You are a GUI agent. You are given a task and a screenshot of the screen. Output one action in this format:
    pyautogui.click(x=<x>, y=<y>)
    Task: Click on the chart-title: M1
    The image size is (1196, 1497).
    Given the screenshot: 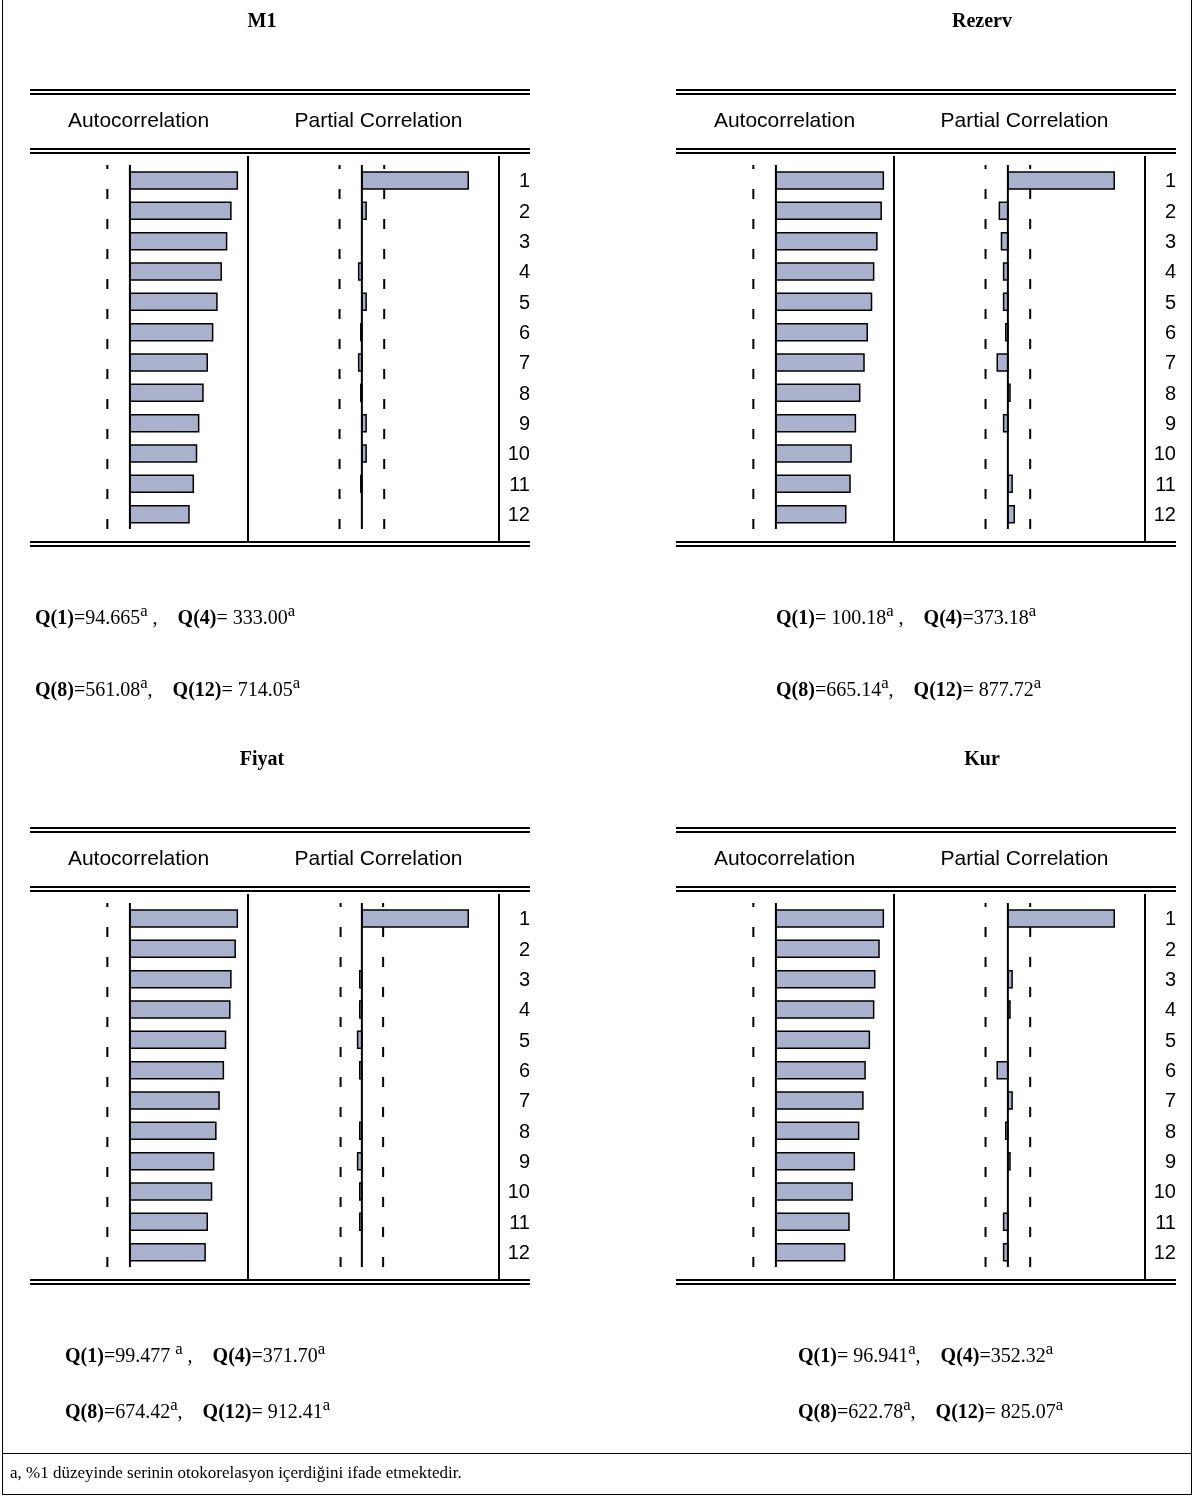 What is the action you would take?
    pyautogui.click(x=262, y=20)
    